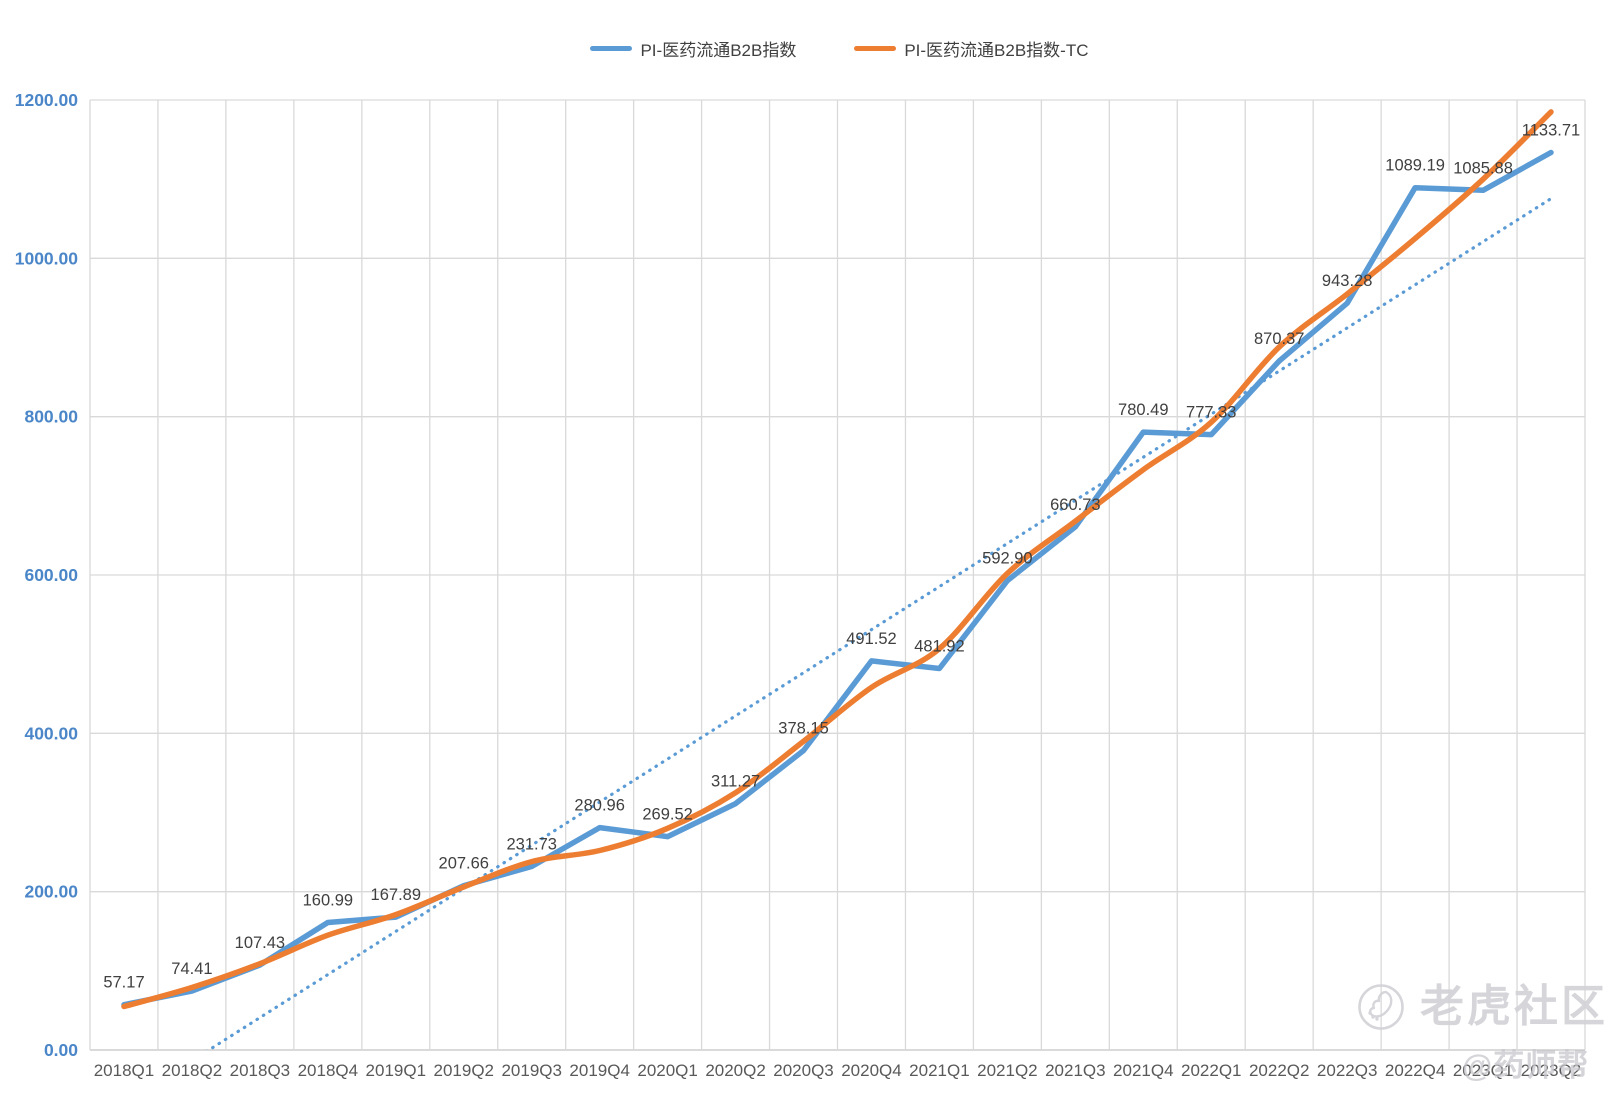 The image size is (1623, 1105). Describe the element at coordinates (1415, 1070) in the screenshot. I see `x-tick-label: 2022Q4` at that location.